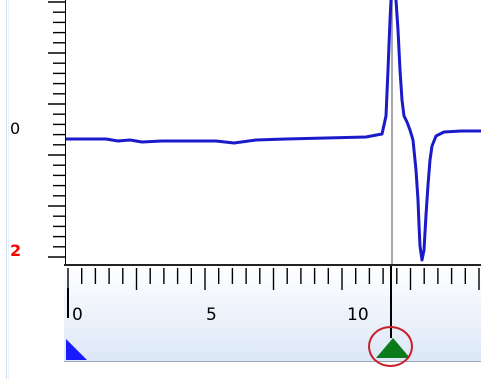 Image resolution: width=481 pixels, height=379 pixels. What do you see at coordinates (272, 361) in the screenshot?
I see `ruler-bottom-border` at bounding box center [272, 361].